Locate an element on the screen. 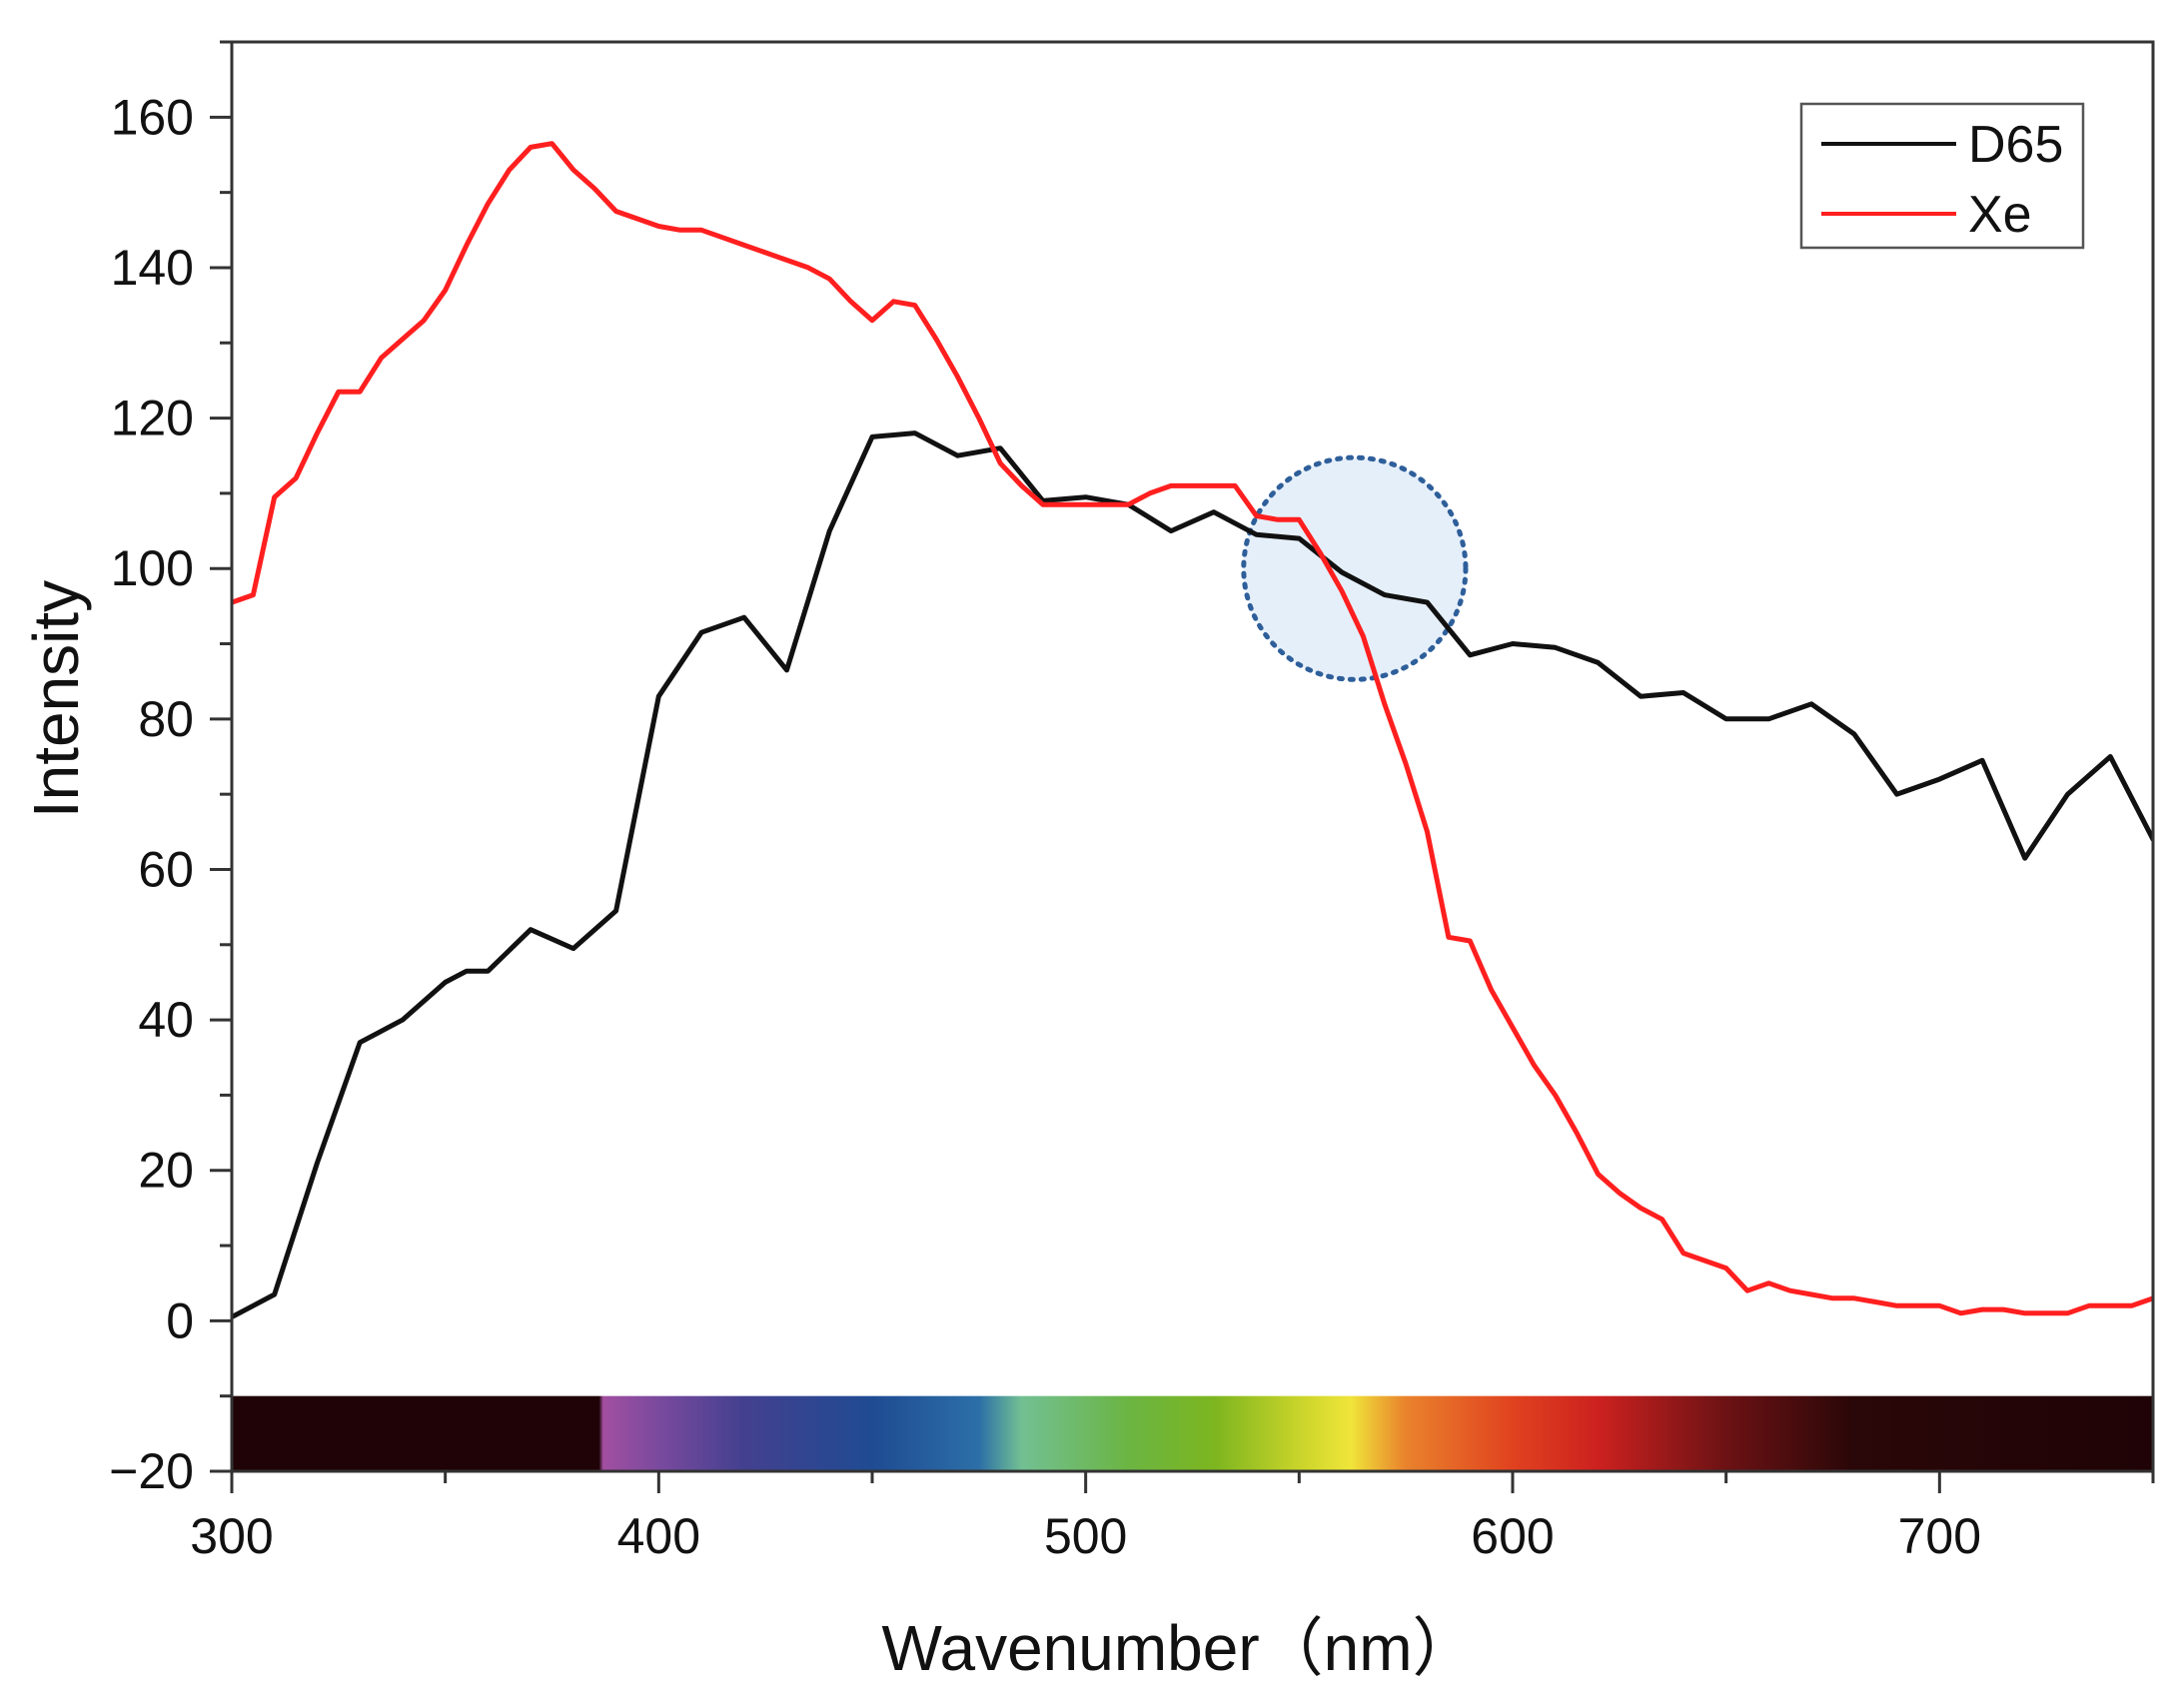 The image size is (2184, 1700). x-tick-label-600: 600 is located at coordinates (1512, 1536).